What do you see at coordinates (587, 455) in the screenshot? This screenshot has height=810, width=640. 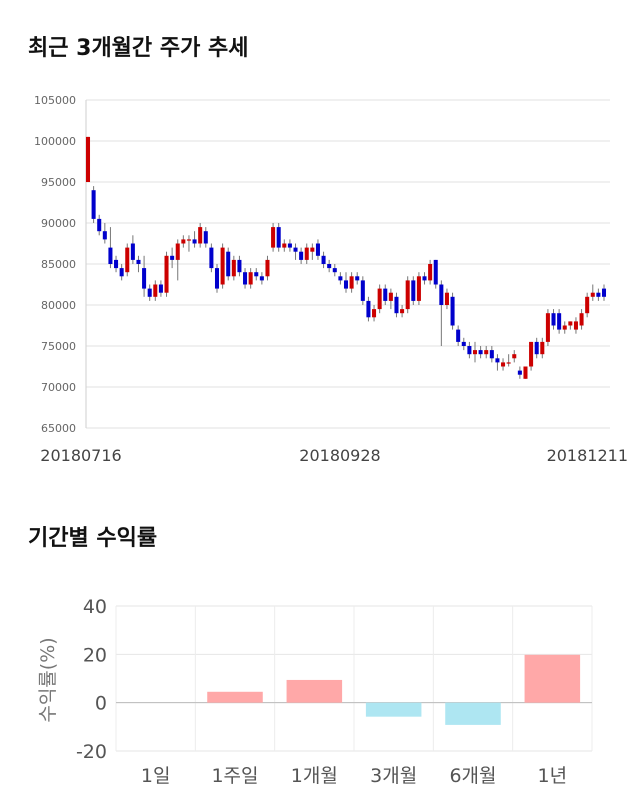 I see `x-tick-label: 20181211` at bounding box center [587, 455].